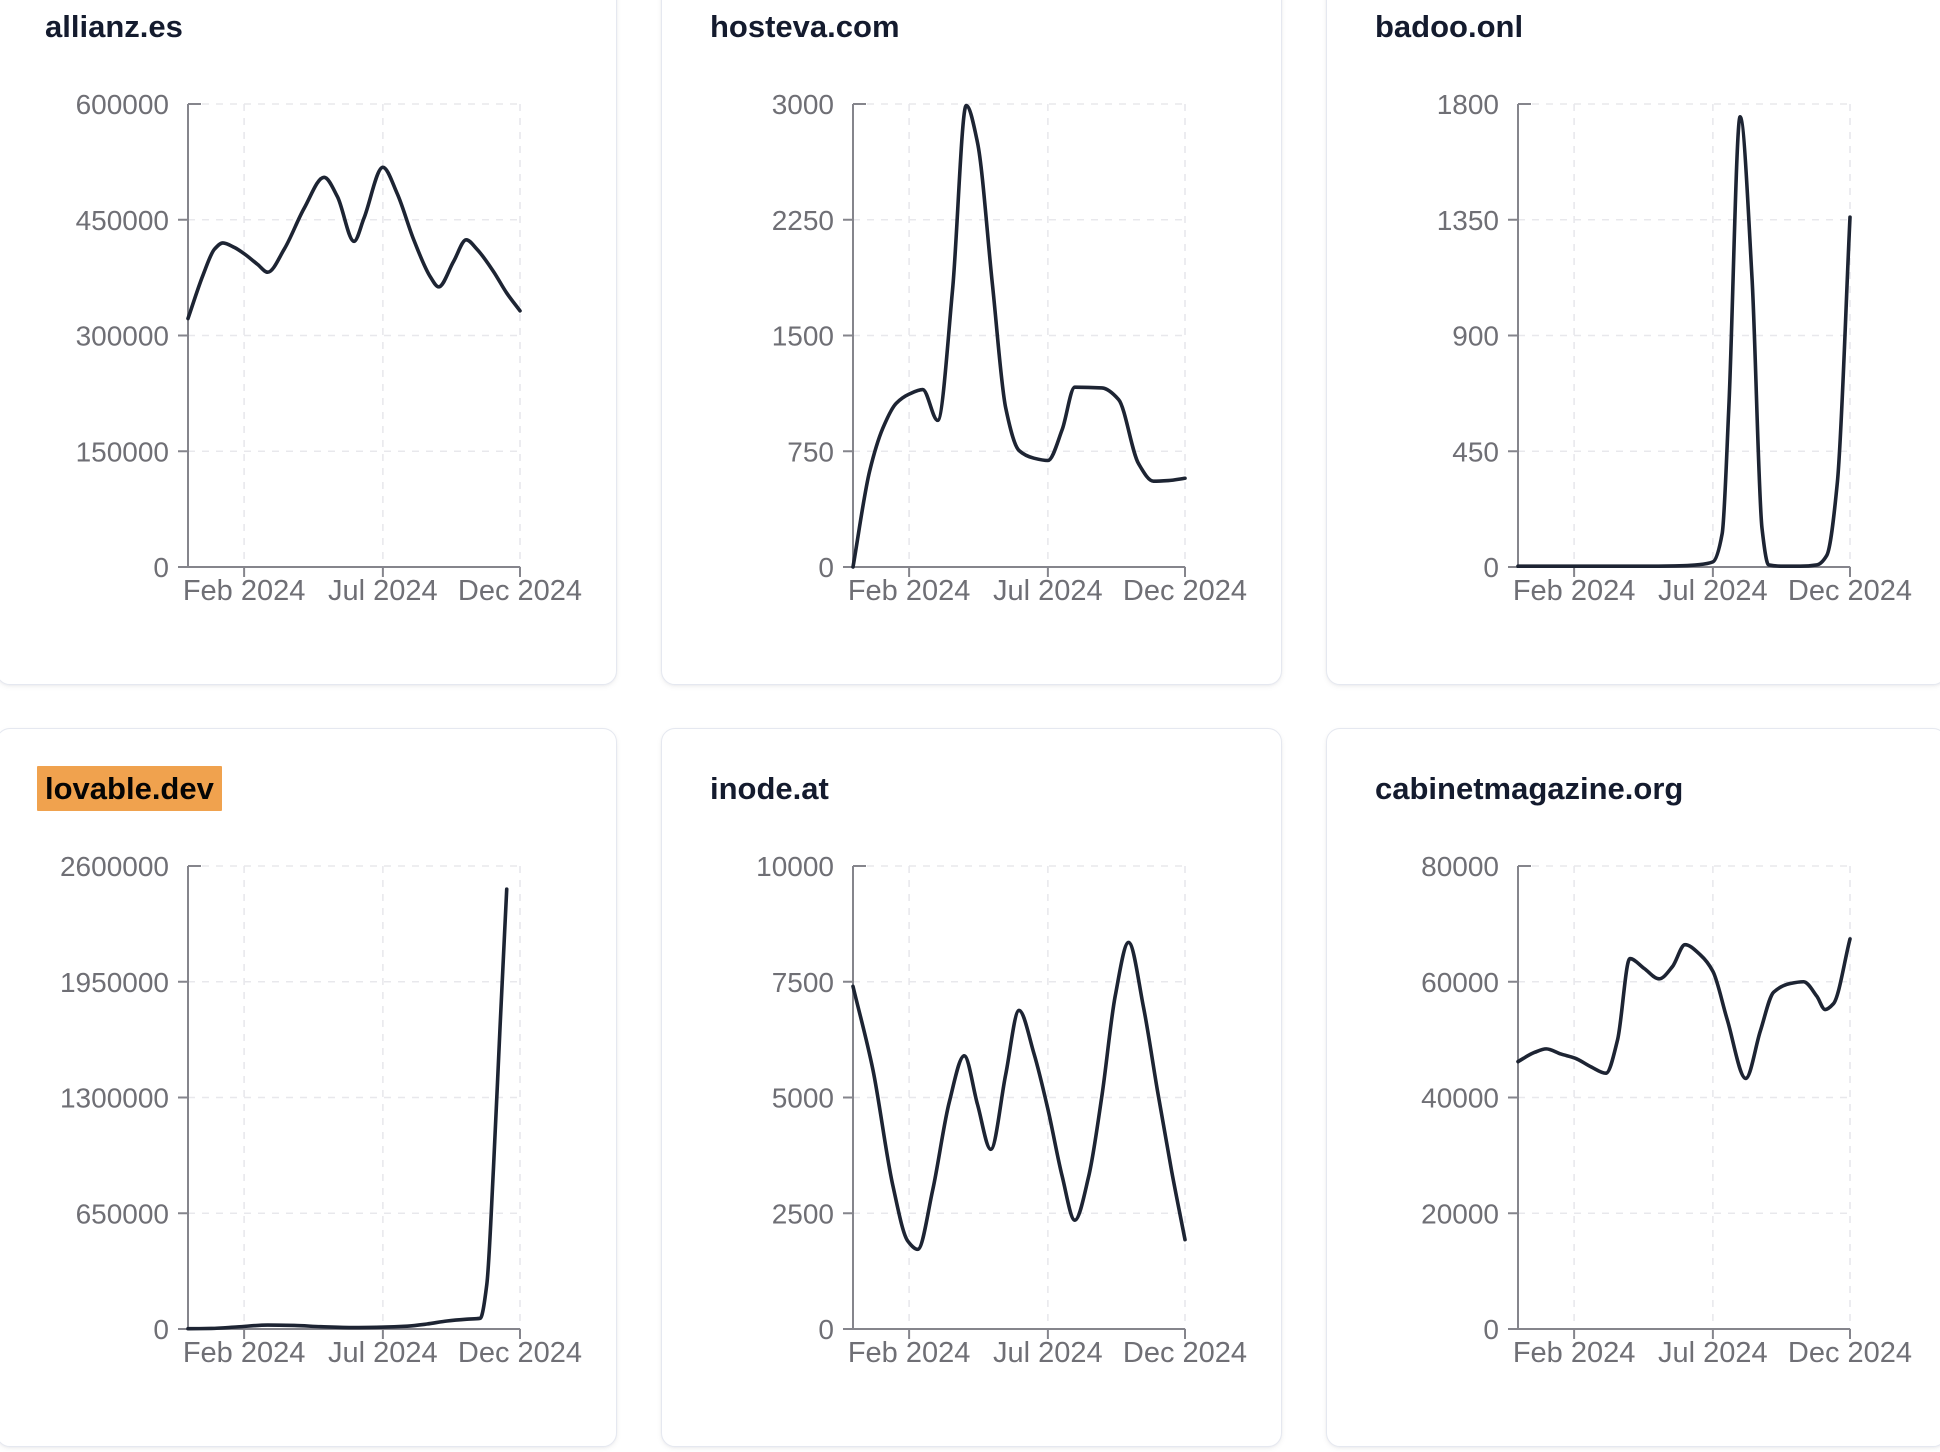  What do you see at coordinates (803, 336) in the screenshot?
I see `y-tick-label: 1500` at bounding box center [803, 336].